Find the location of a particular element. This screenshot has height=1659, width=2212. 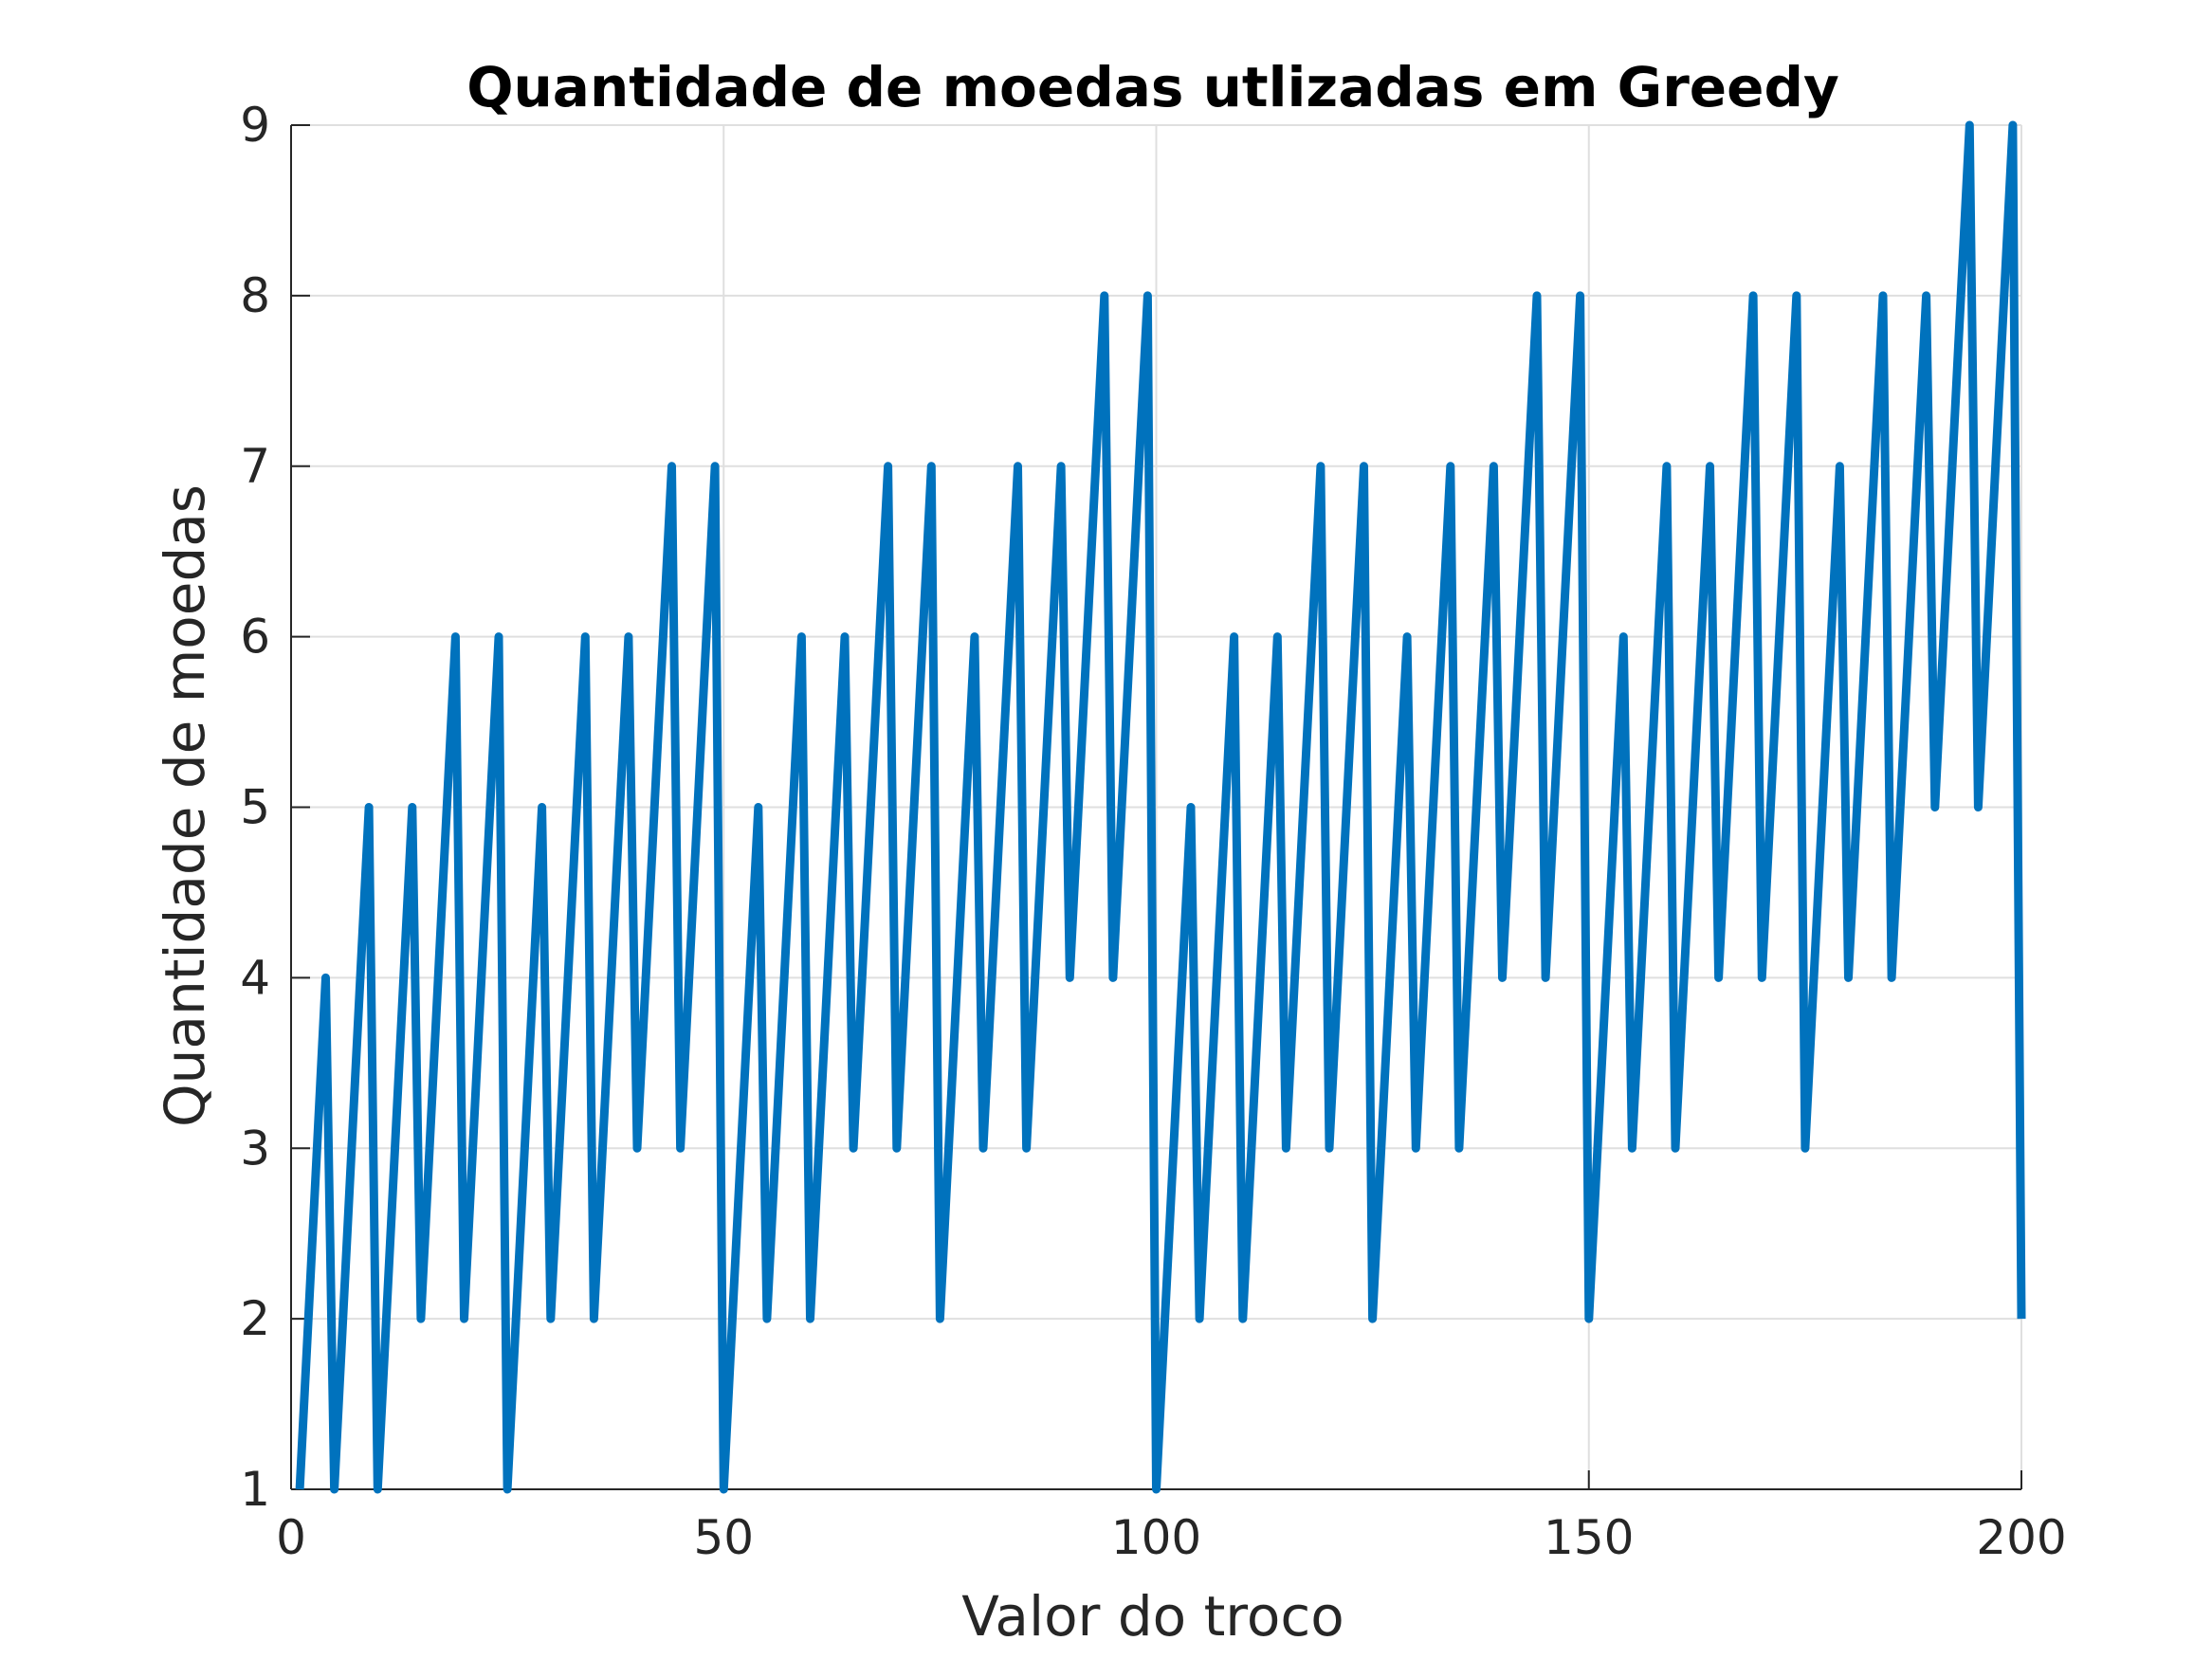

x-tick-label: 150 is located at coordinates (1589, 1537).